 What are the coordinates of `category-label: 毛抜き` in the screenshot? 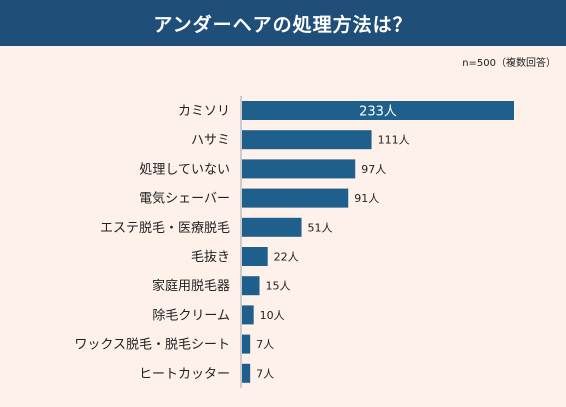 It's located at (210, 257).